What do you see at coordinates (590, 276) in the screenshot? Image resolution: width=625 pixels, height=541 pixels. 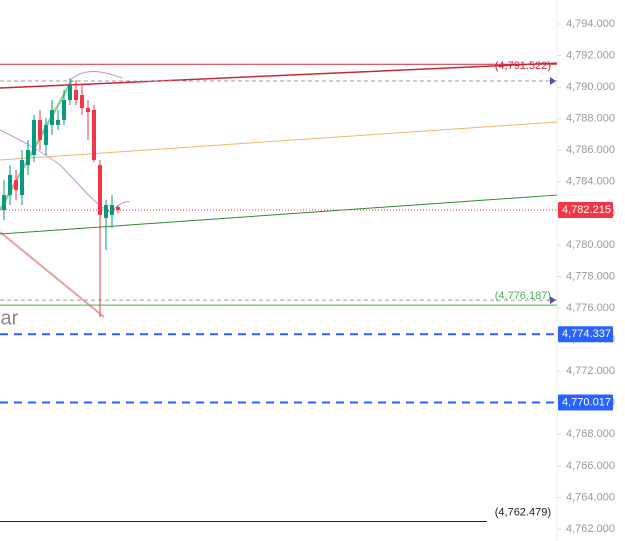 I see `y-tick-label: 4,778.000` at bounding box center [590, 276].